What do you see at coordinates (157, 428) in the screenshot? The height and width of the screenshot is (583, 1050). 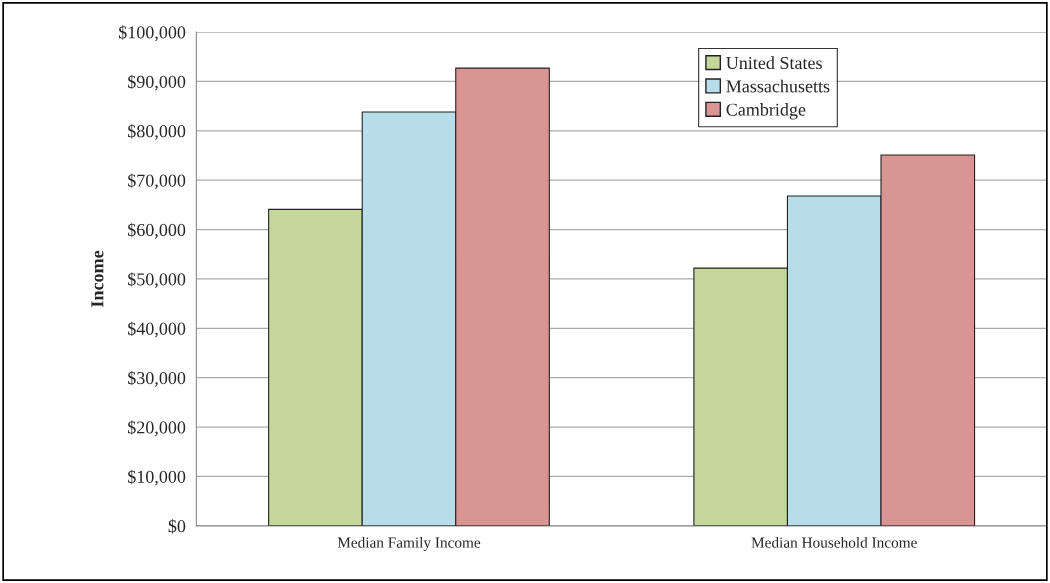 I see `y-tick-label: $20,000` at bounding box center [157, 428].